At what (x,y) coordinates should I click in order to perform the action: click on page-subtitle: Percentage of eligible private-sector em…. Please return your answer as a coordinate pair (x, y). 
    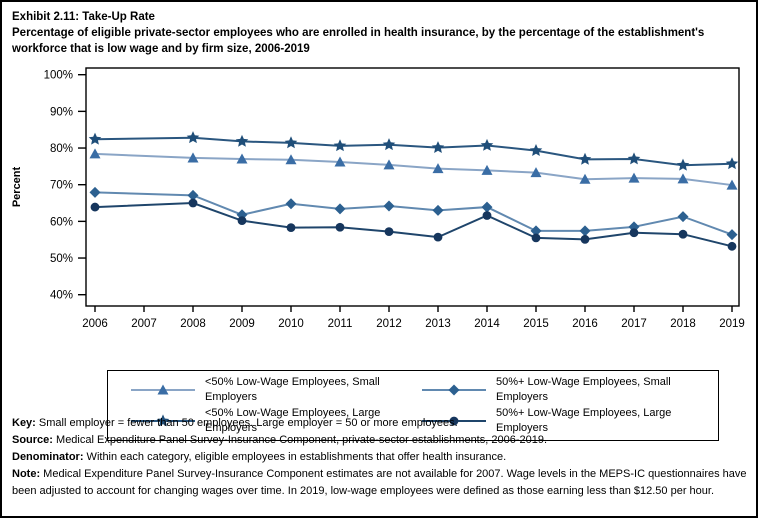
    Looking at the image, I should click on (358, 41).